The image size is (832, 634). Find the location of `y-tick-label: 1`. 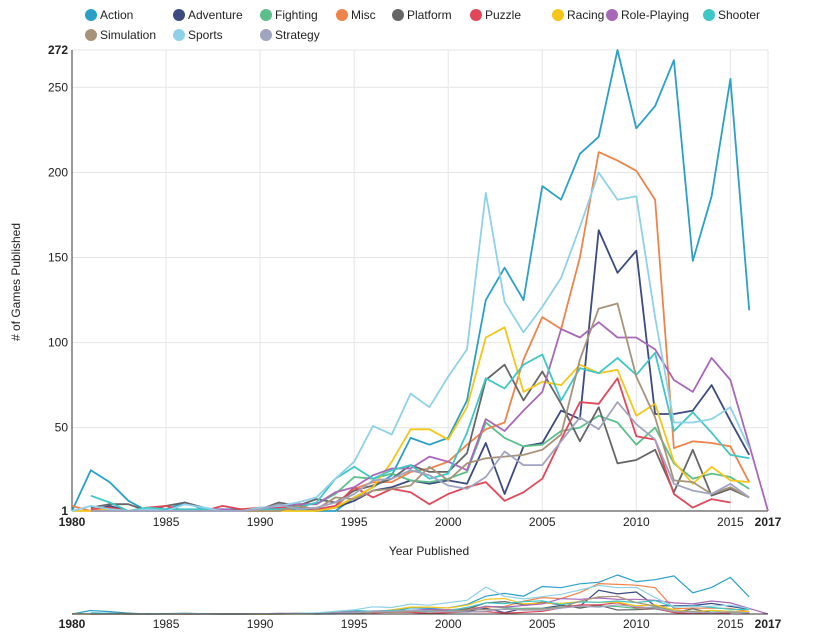

y-tick-label: 1 is located at coordinates (64, 511).